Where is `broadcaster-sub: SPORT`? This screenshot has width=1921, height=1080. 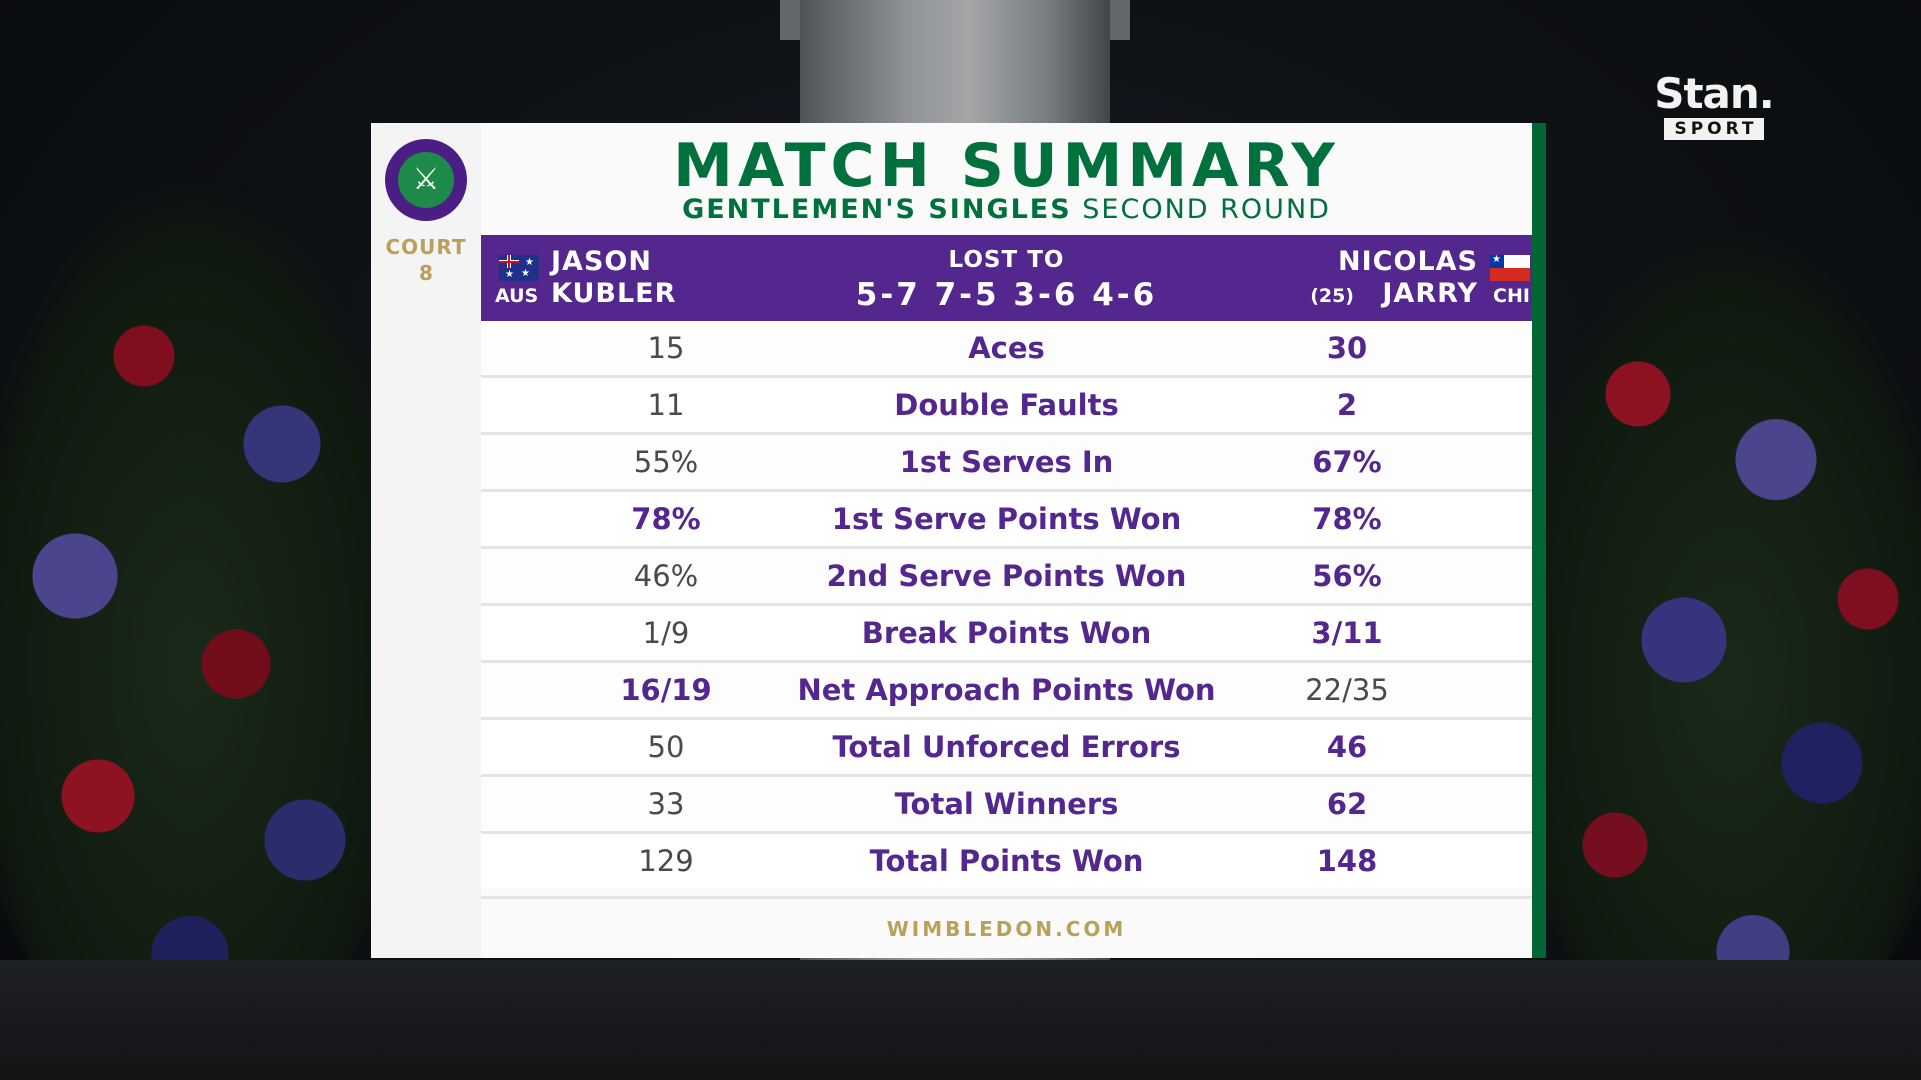
broadcaster-sub: SPORT is located at coordinates (1714, 129).